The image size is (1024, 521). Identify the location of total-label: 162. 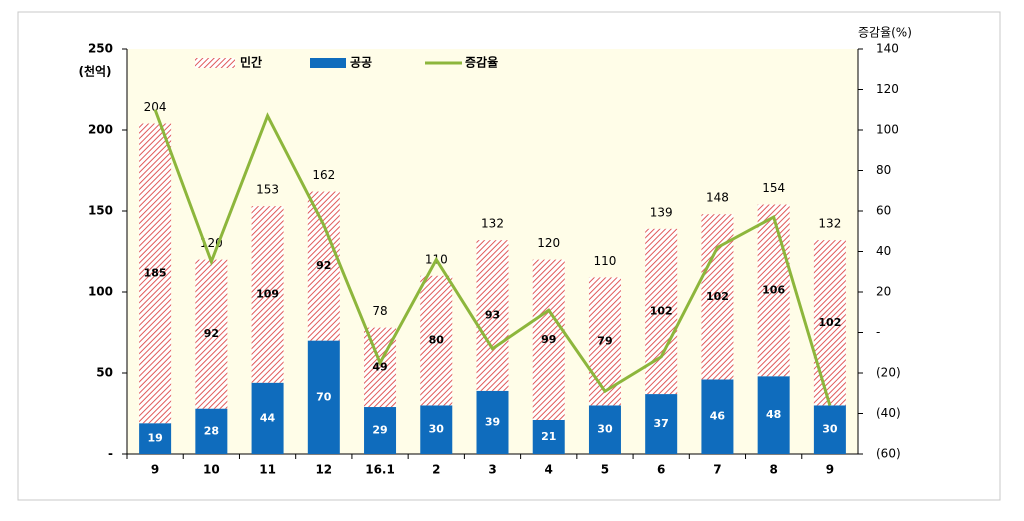
(323, 175).